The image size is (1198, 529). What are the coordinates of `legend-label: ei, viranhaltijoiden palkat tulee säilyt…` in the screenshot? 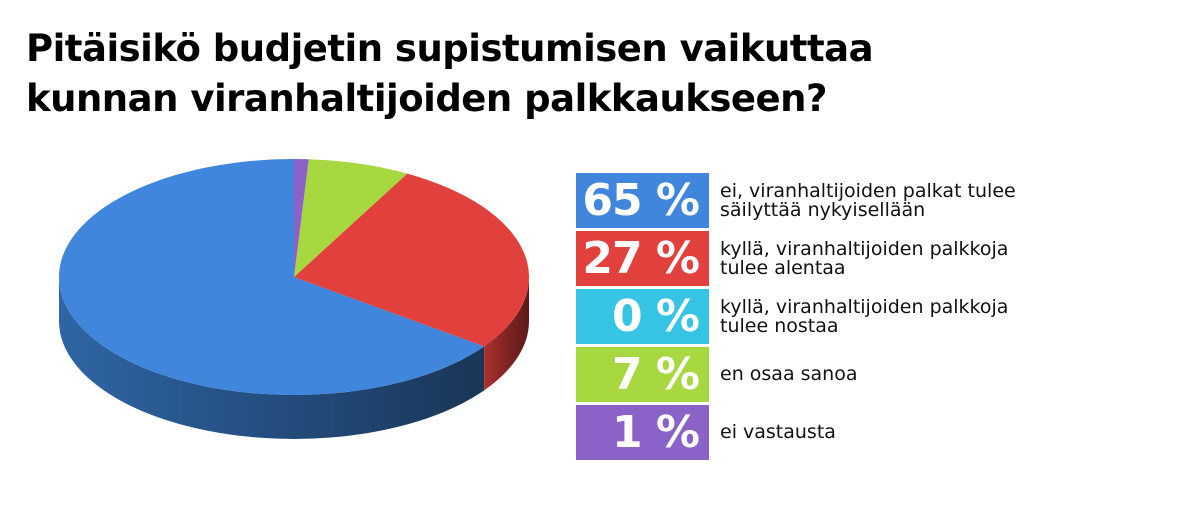 It's located at (868, 200).